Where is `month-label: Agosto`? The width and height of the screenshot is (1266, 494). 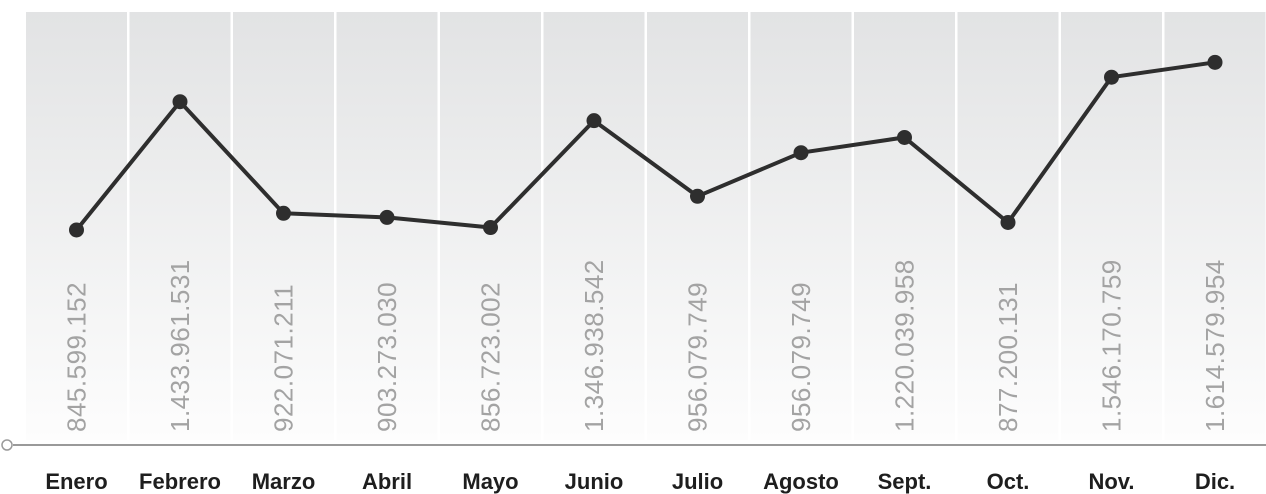
month-label: Agosto is located at coordinates (801, 481).